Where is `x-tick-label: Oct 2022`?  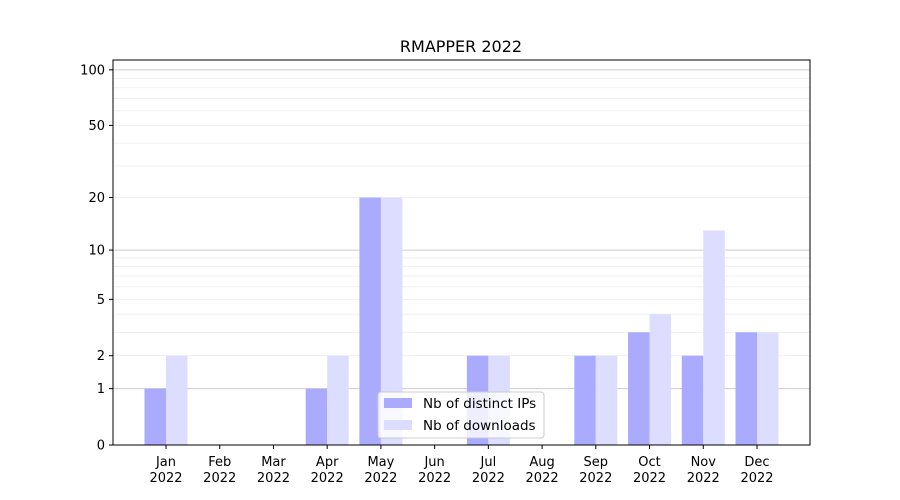 x-tick-label: Oct 2022 is located at coordinates (649, 470).